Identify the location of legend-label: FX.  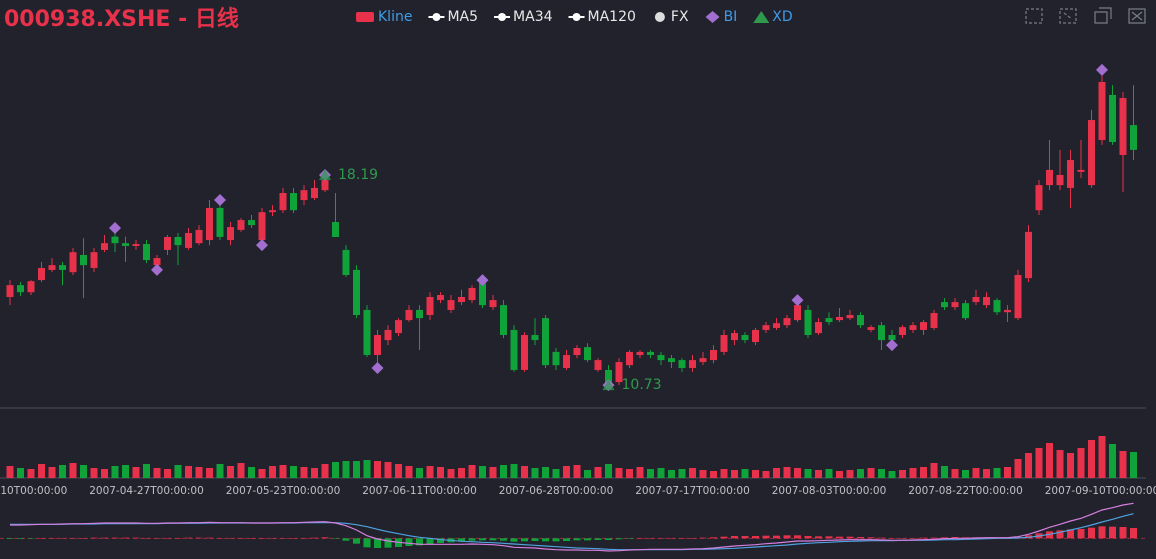
(680, 17).